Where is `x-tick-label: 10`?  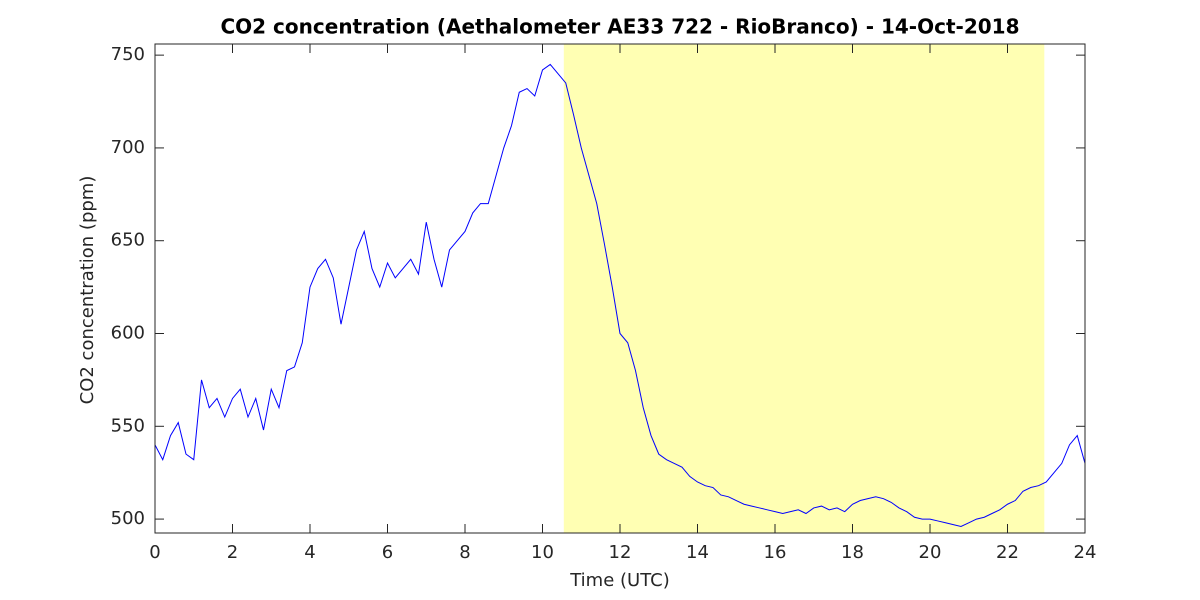 x-tick-label: 10 is located at coordinates (542, 552).